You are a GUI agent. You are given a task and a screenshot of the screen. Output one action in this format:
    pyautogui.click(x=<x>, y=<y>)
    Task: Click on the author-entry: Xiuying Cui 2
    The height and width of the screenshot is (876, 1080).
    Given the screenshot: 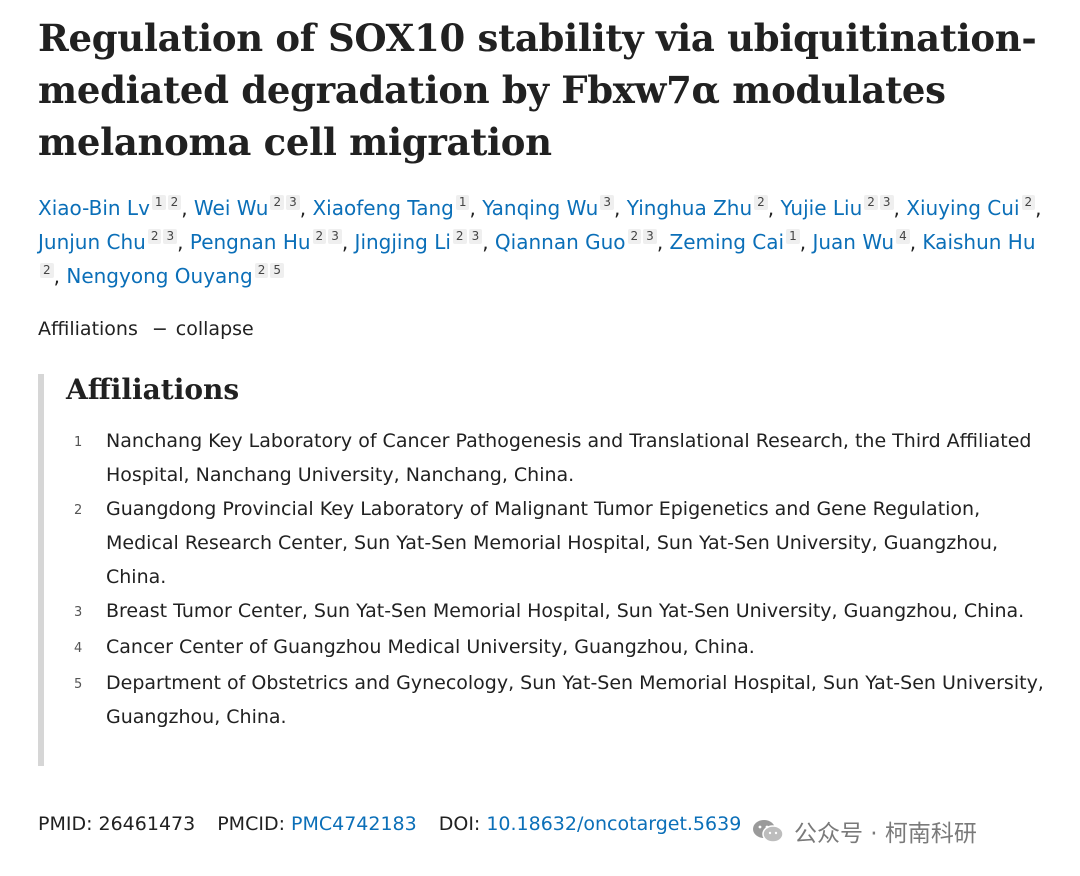 What is the action you would take?
    pyautogui.click(x=971, y=207)
    